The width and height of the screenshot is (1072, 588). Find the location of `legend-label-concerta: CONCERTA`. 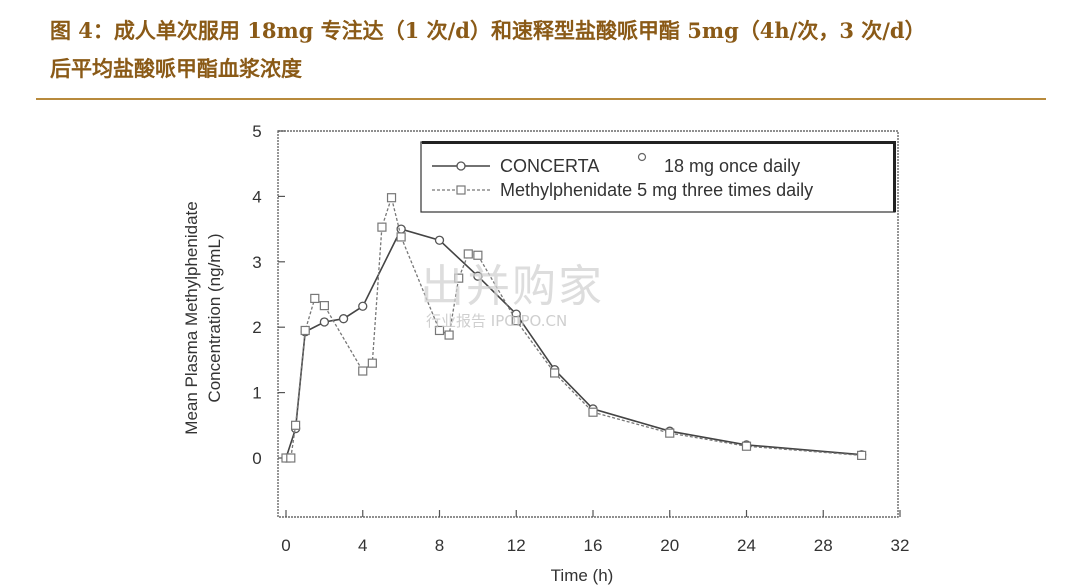

legend-label-concerta: CONCERTA is located at coordinates (549, 166).